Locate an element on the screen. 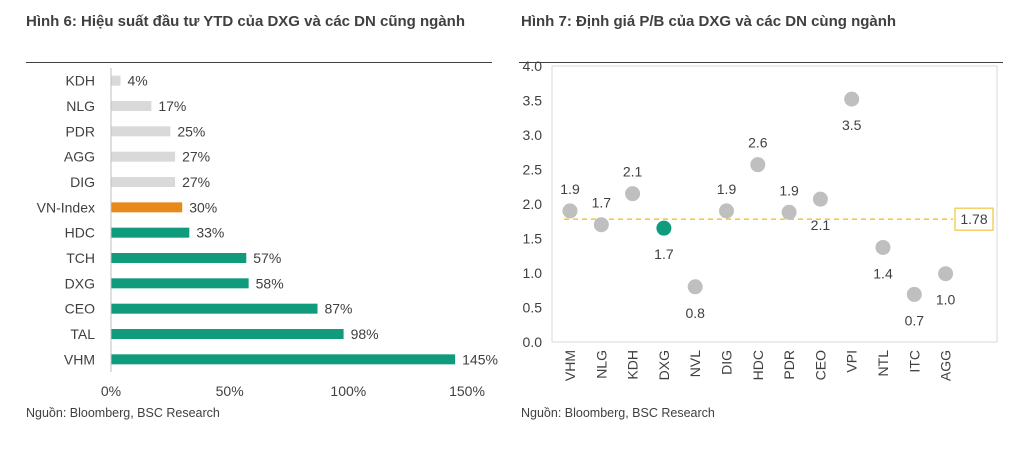 Image resolution: width=1022 pixels, height=459 pixels. value-label-tal: 98% is located at coordinates (365, 334).